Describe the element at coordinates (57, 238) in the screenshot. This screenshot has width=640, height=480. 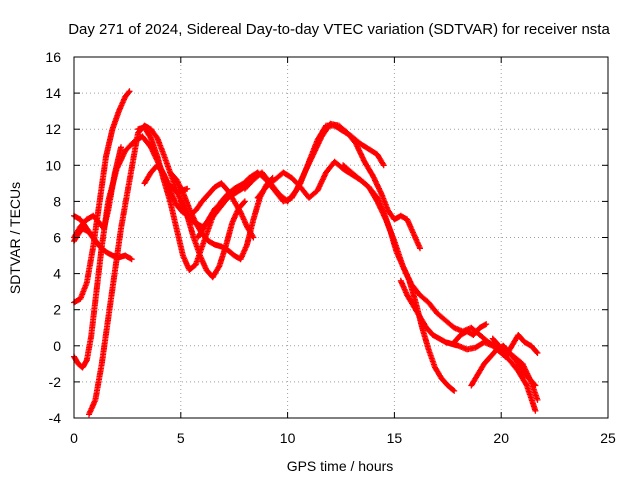
I see `y-tick-label: 6` at that location.